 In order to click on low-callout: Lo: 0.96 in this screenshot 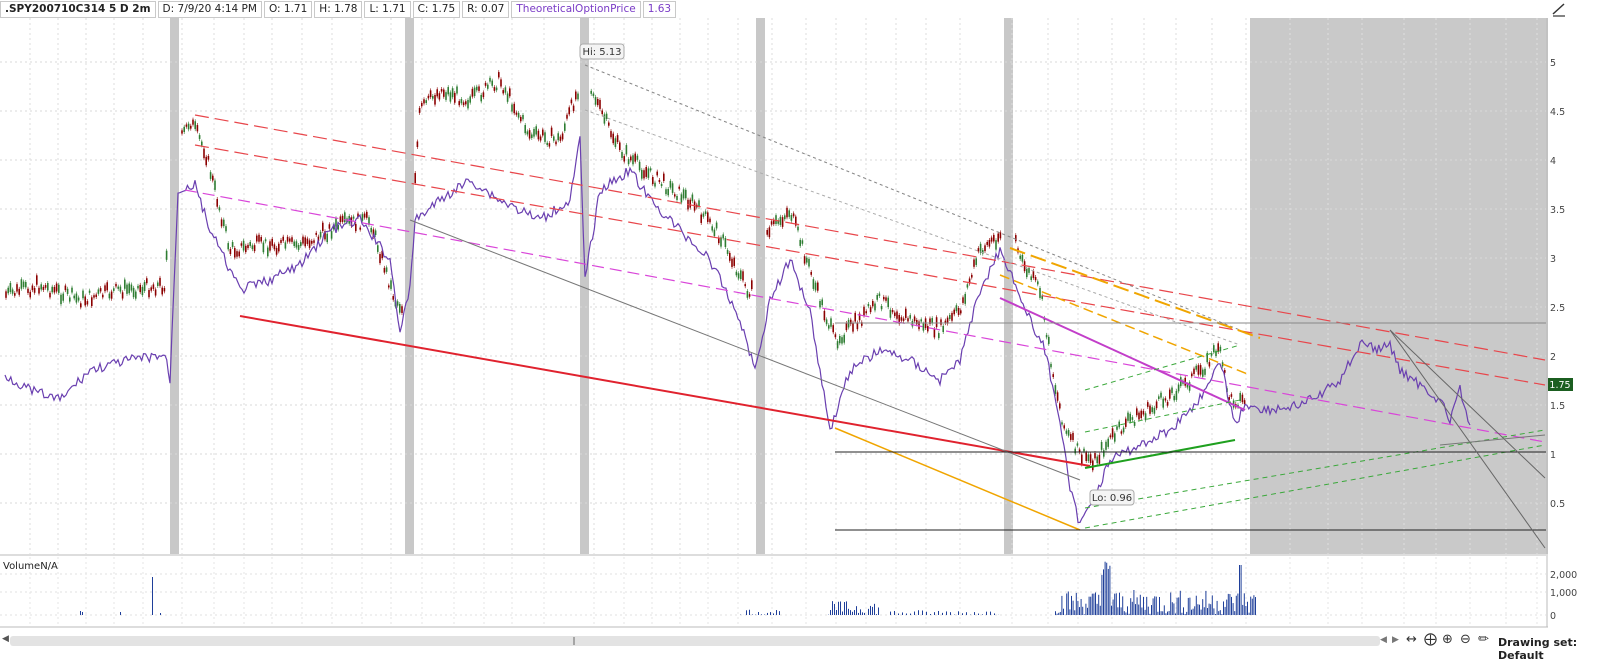, I will do `click(1112, 497)`.